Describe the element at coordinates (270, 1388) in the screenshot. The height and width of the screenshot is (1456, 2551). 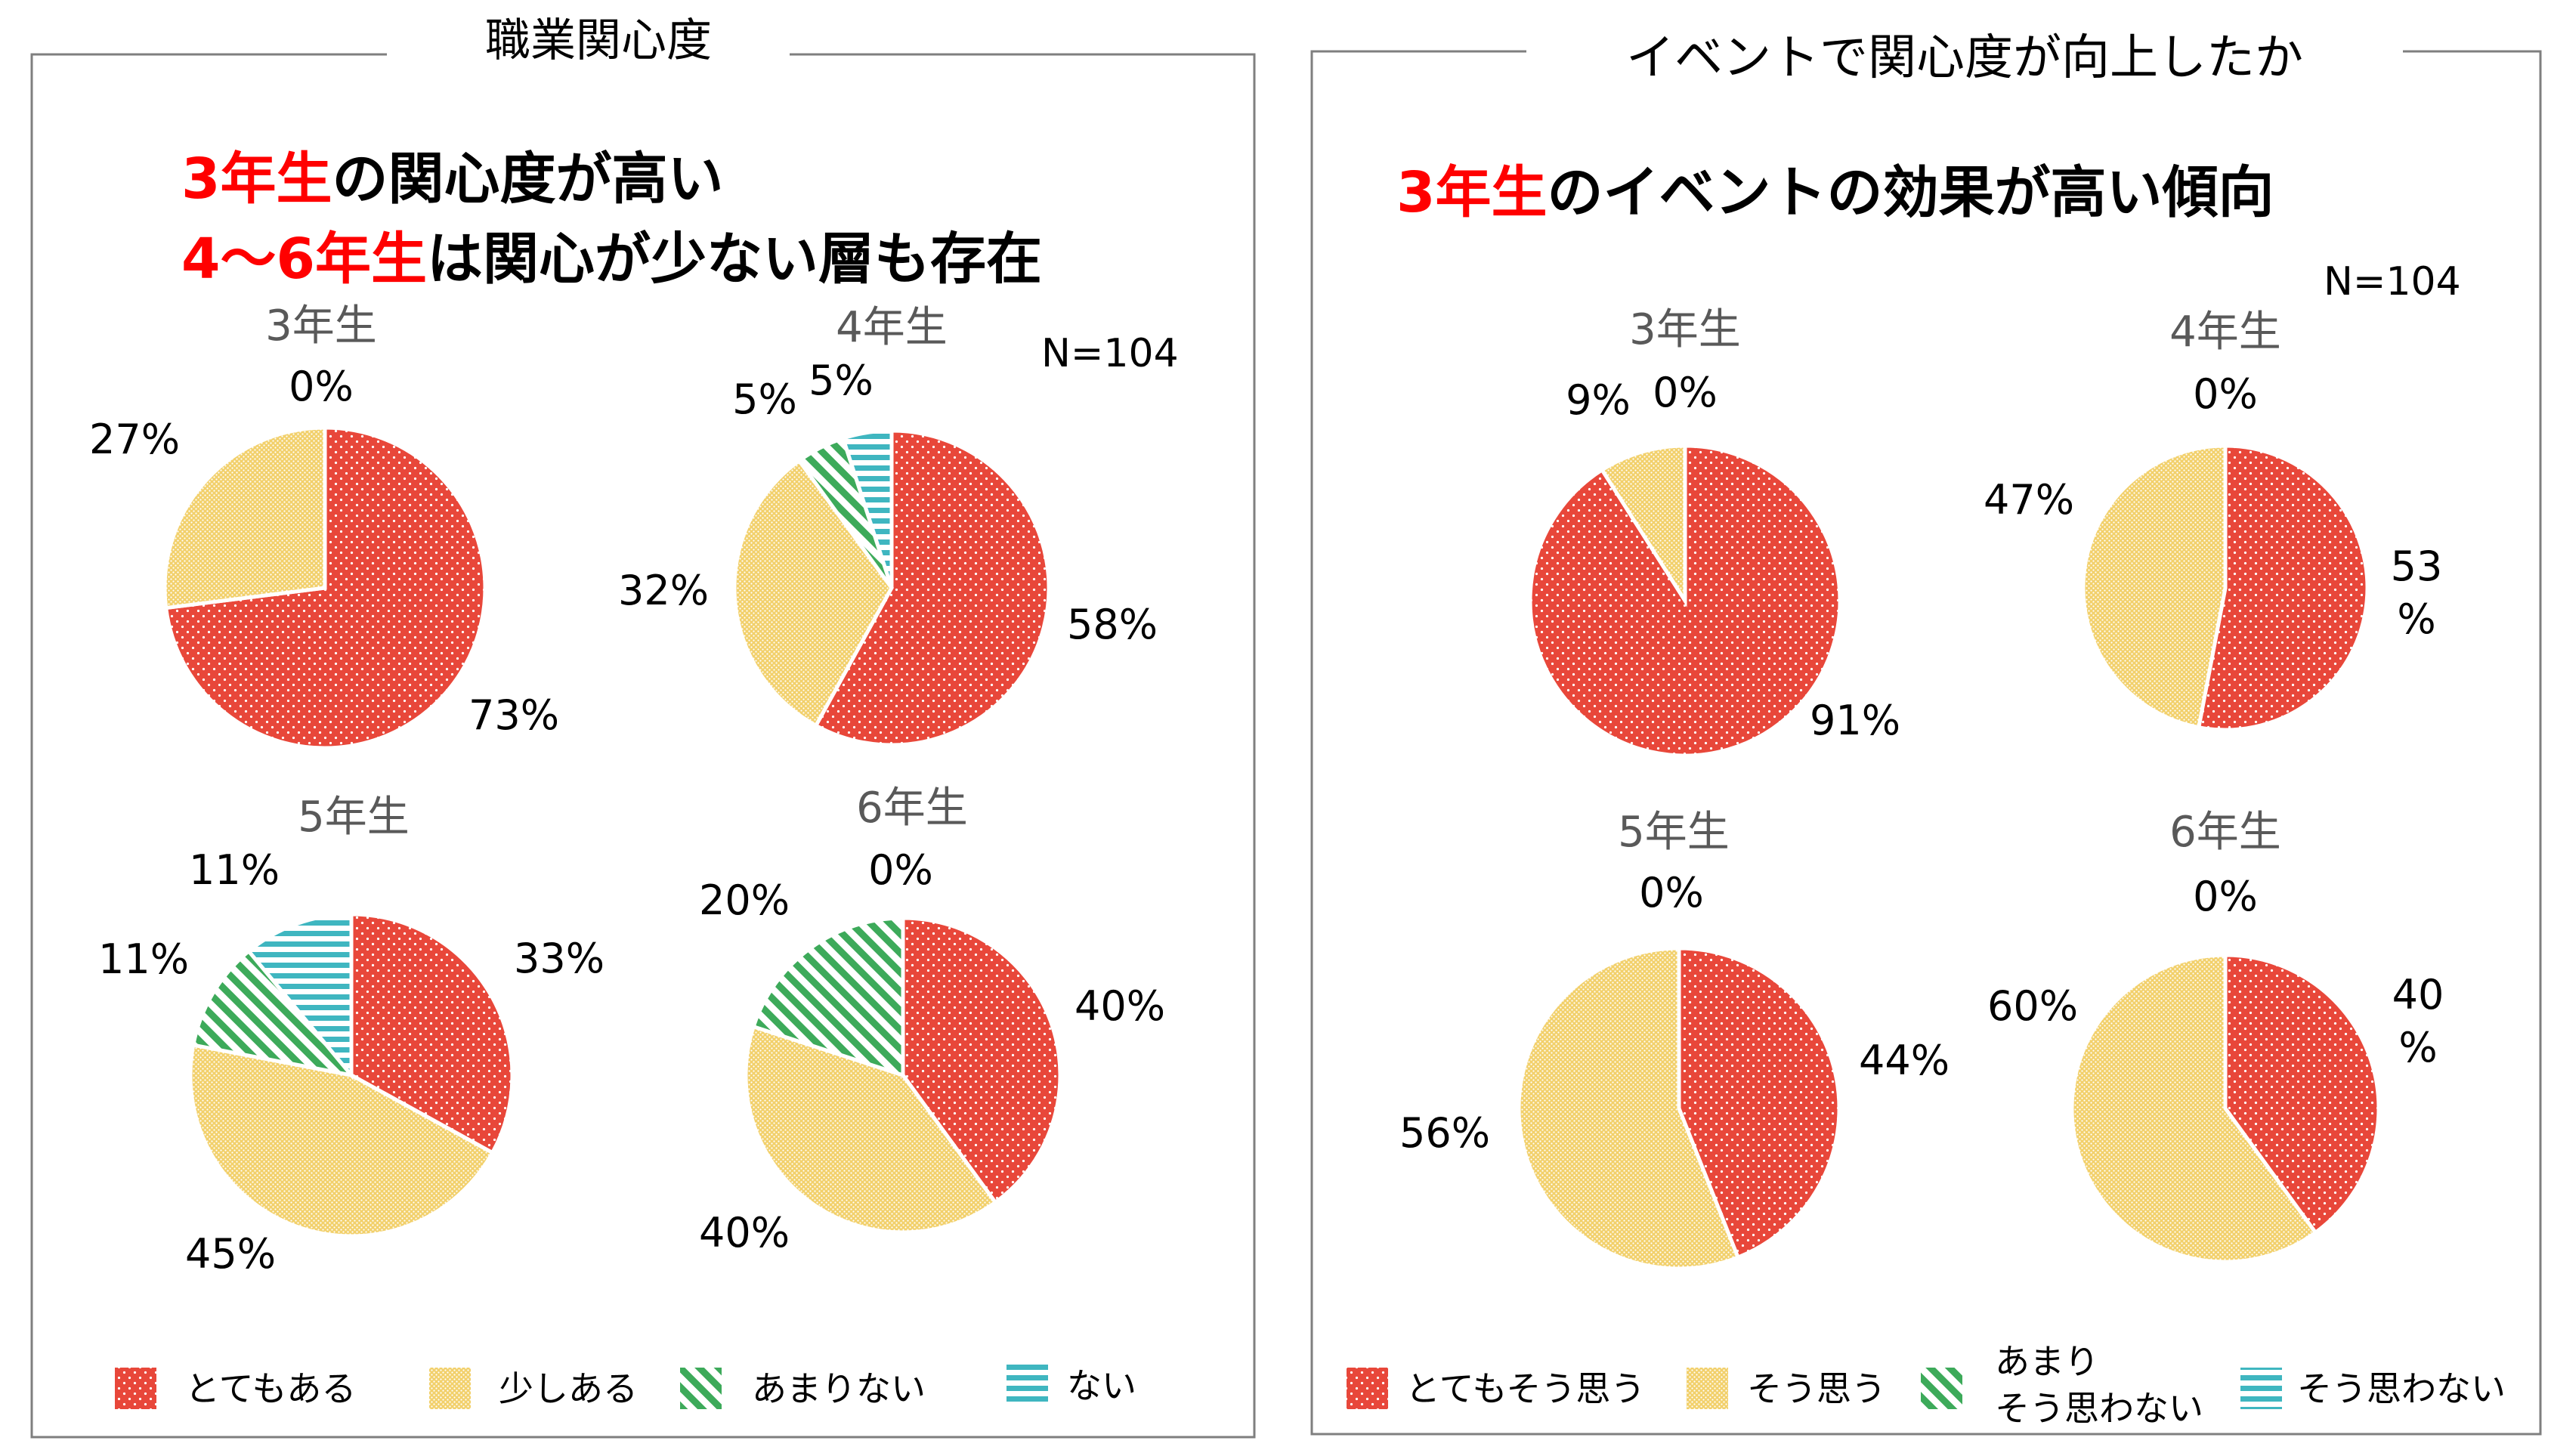
I see `legend-label: とてもある` at that location.